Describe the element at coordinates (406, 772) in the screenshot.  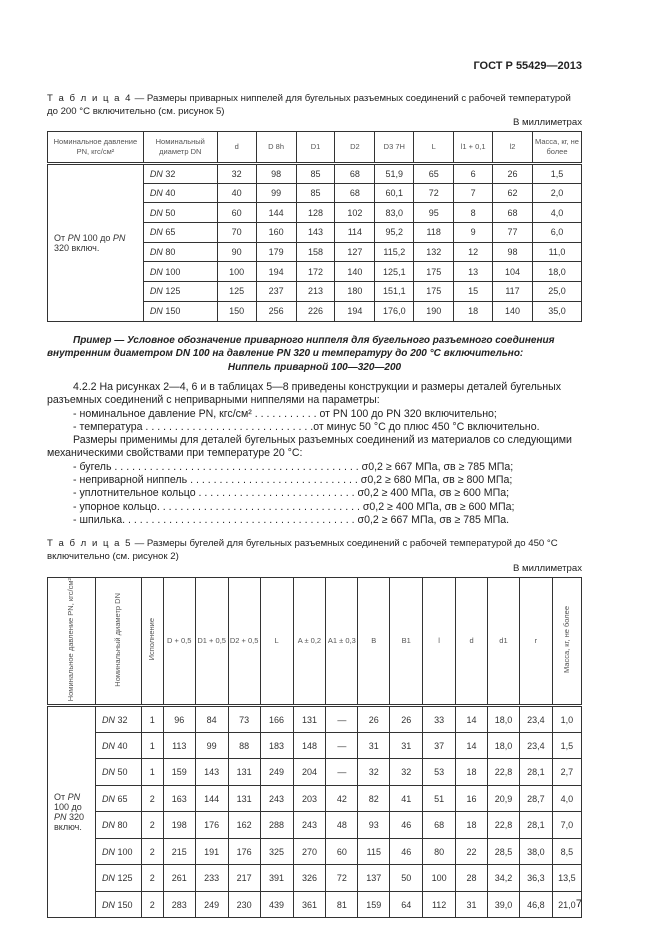
I see `table-cell: 32` at that location.